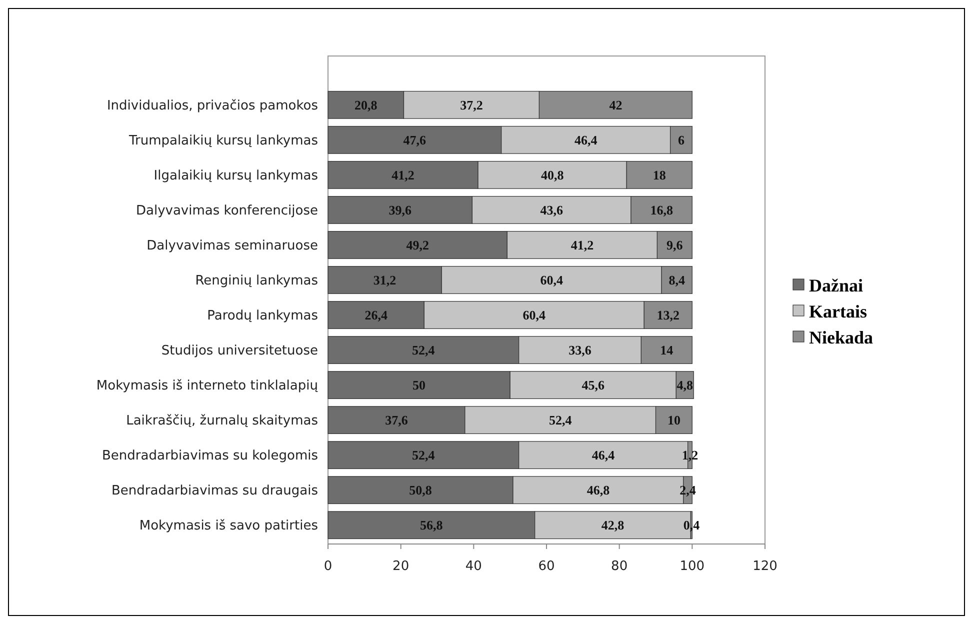  Describe the element at coordinates (546, 566) in the screenshot. I see `x-tick-label: 60` at that location.